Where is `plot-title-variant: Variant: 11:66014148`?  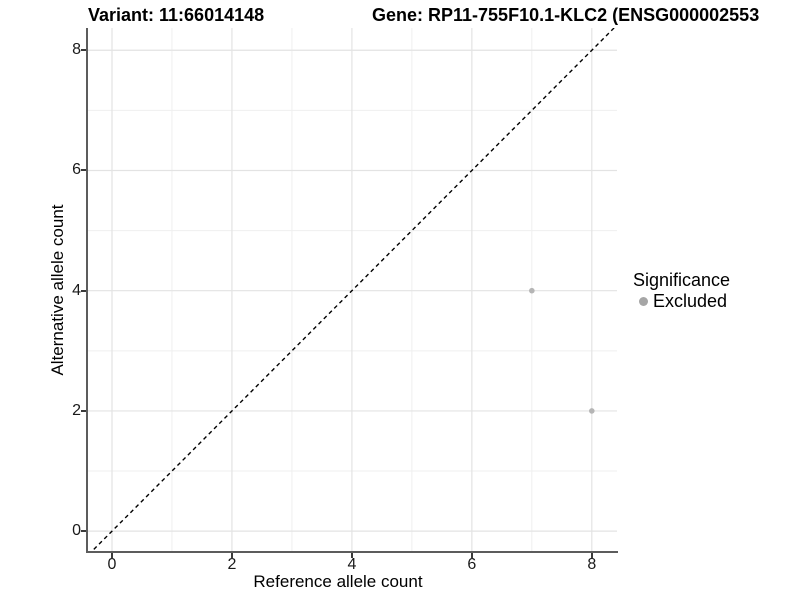 plot-title-variant: Variant: 11:66014148 is located at coordinates (176, 15).